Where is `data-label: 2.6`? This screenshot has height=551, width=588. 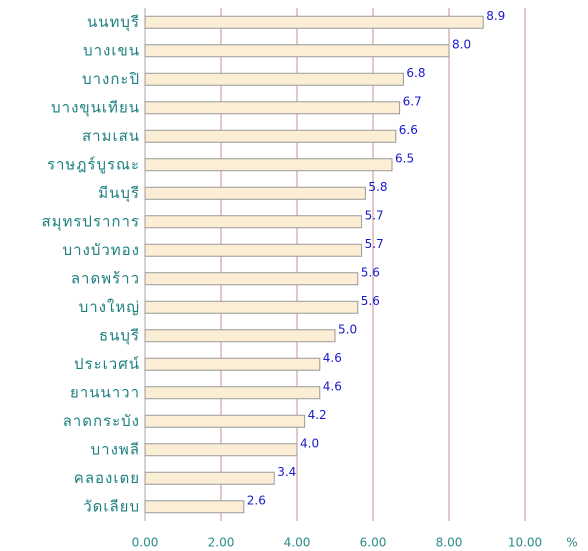 data-label: 2.6 is located at coordinates (256, 500).